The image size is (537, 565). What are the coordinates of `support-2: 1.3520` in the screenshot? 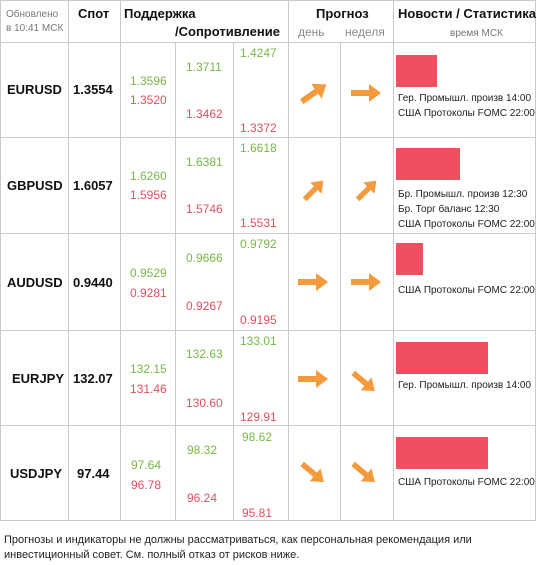 It's located at (148, 100).